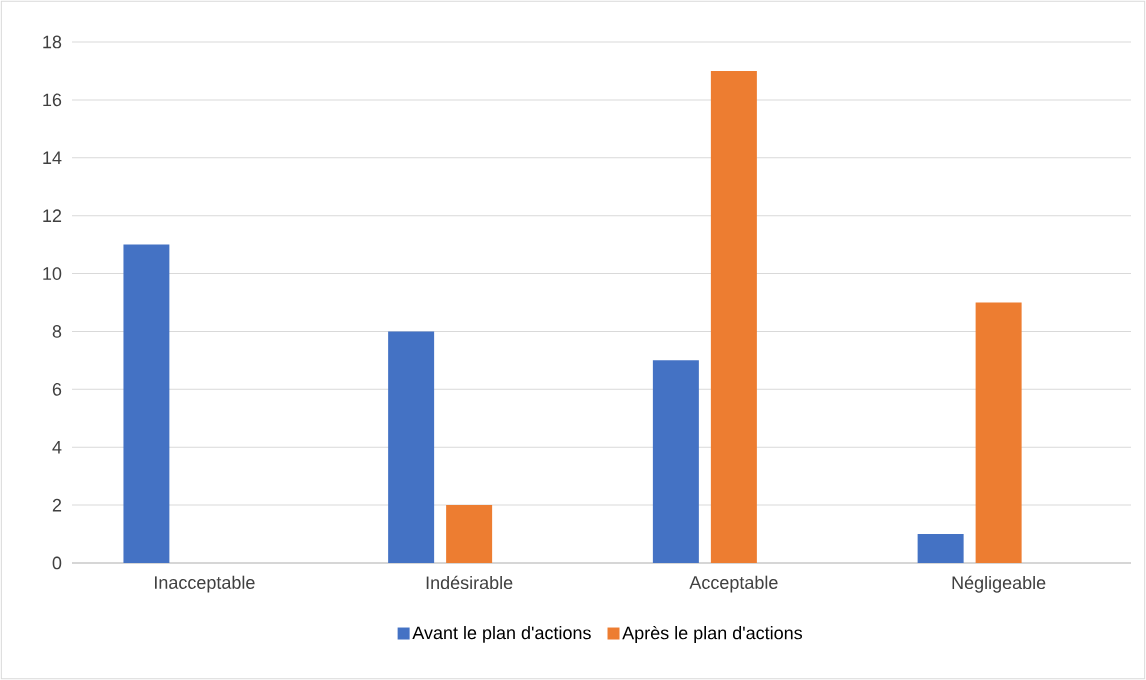 The height and width of the screenshot is (680, 1146). Describe the element at coordinates (52, 215) in the screenshot. I see `y-tick-label: 12` at that location.